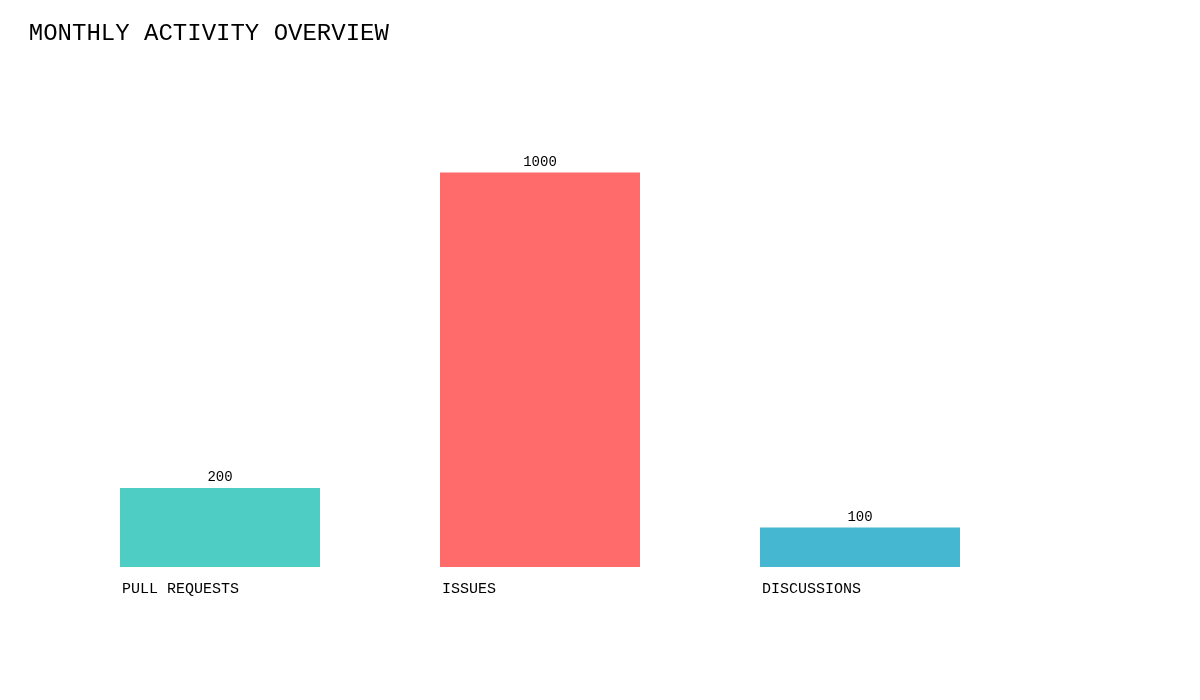  What do you see at coordinates (860, 516) in the screenshot?
I see `data-label: 100` at bounding box center [860, 516].